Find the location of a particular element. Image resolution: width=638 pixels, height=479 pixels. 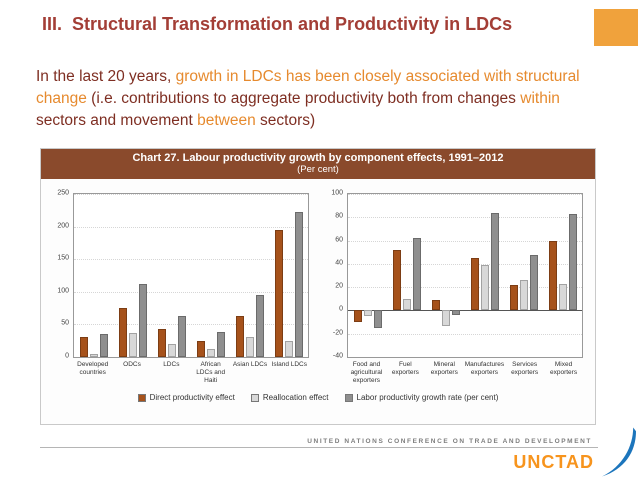

x-category-label: Mineral exporters is located at coordinates (444, 368).